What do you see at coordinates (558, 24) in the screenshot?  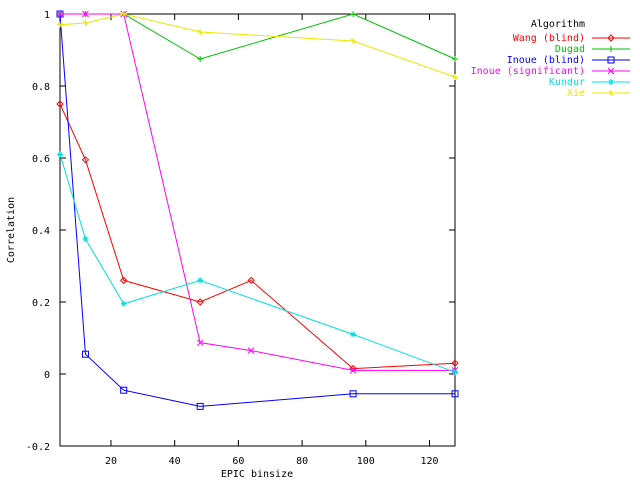 I see `legend-title: Algorithm` at bounding box center [558, 24].